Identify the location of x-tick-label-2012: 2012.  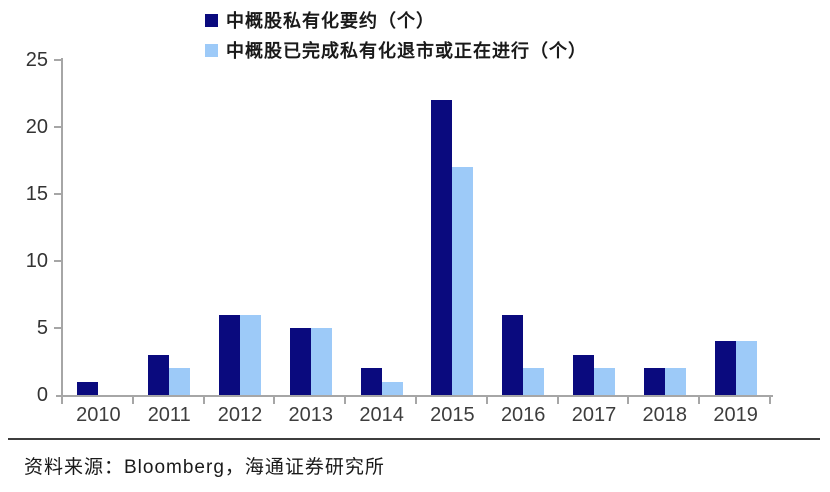
(240, 415).